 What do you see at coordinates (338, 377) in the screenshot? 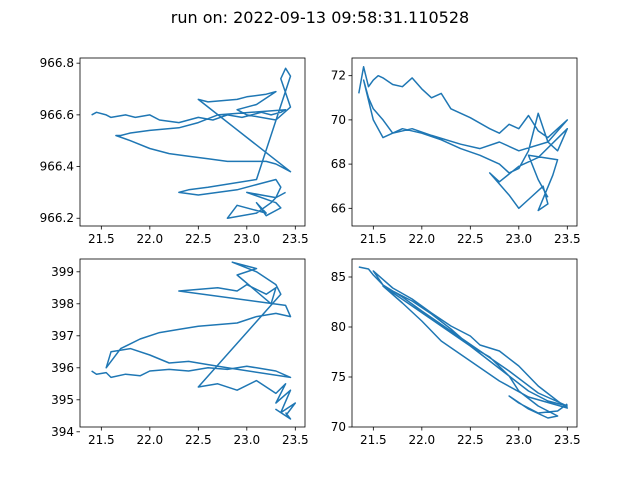
I see `y-tick-label: 75` at bounding box center [338, 377].